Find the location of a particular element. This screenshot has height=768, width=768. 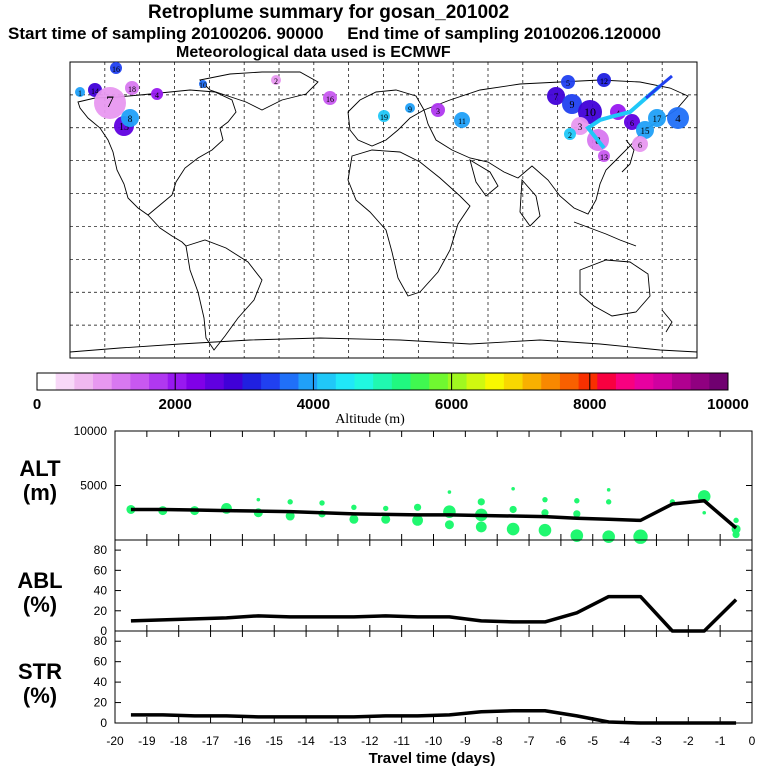

plume-cluster-label: 1 is located at coordinates (80, 93).